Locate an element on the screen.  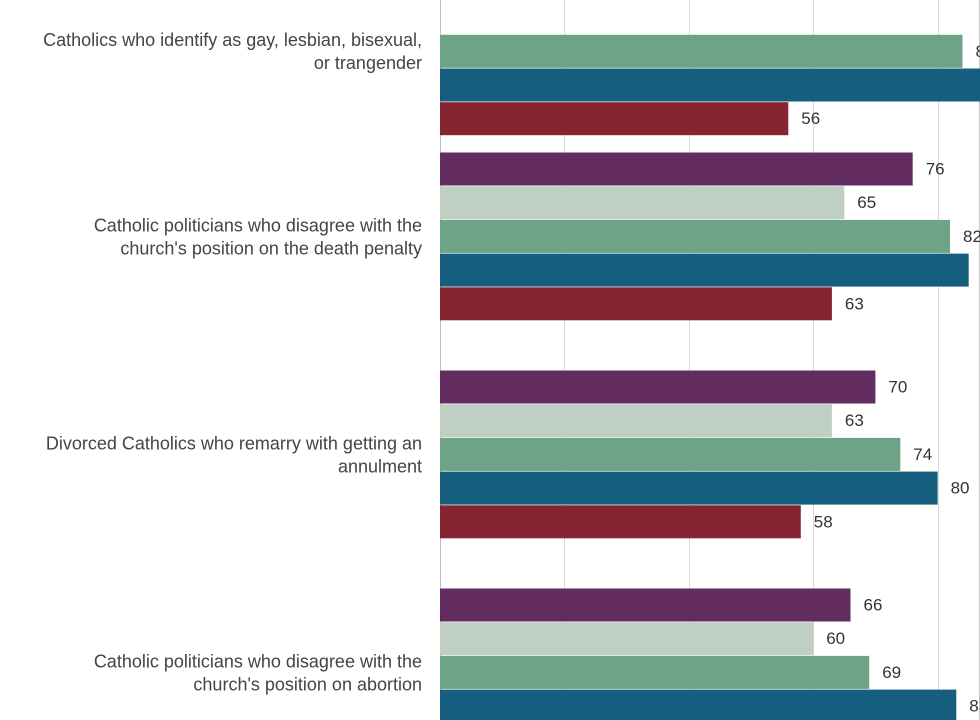
bar-group1-series4 is located at coordinates (710, 85).